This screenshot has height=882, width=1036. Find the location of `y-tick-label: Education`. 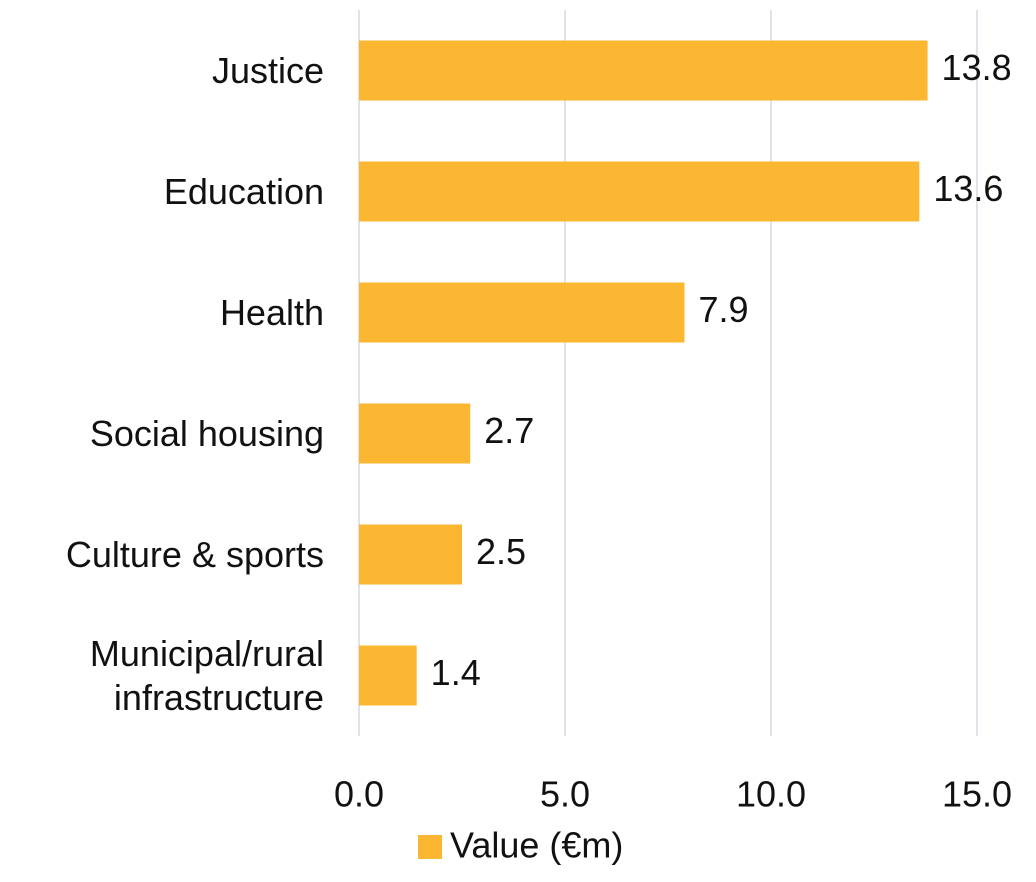

y-tick-label: Education is located at coordinates (243, 191).